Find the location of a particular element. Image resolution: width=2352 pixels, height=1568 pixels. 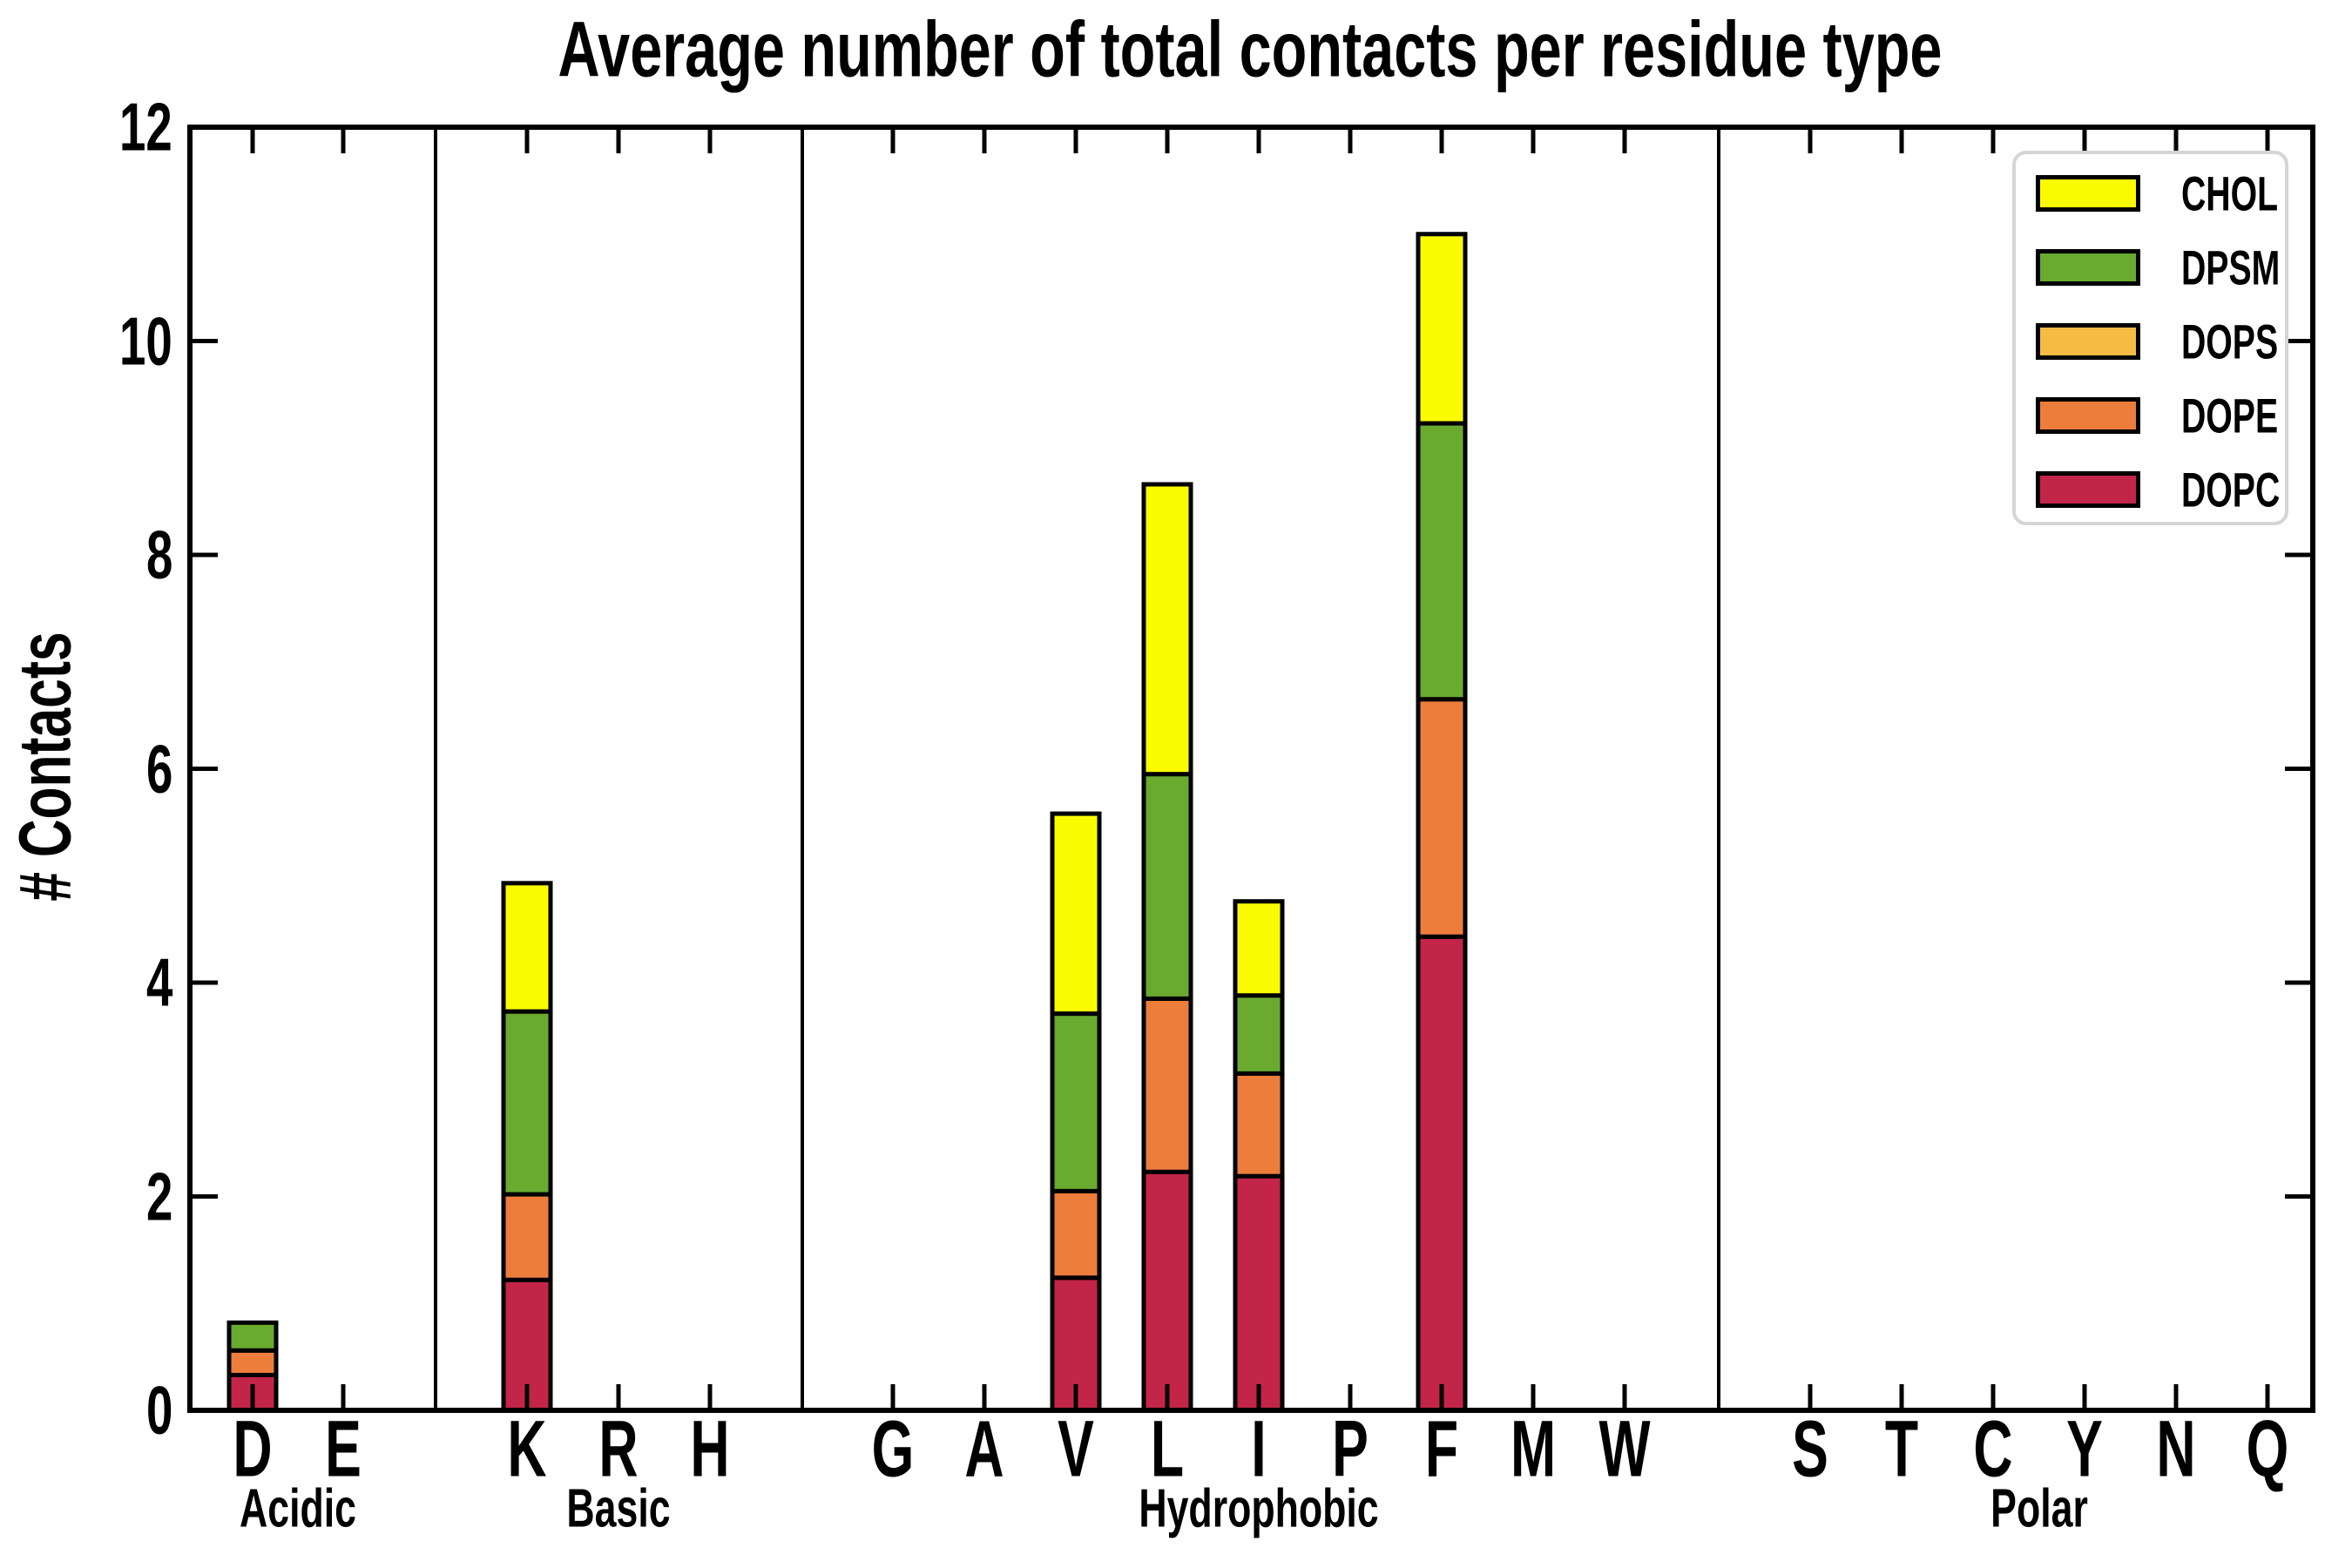

y-tick-label: 10 is located at coordinates (86, 341).